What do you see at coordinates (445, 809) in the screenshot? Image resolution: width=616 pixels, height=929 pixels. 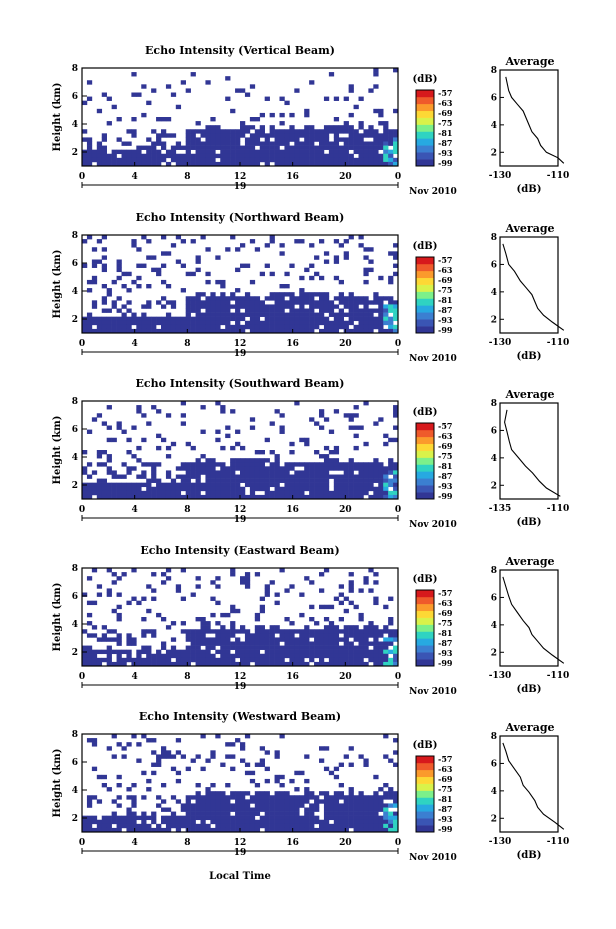 I see `colorbar-tick: -87` at bounding box center [445, 809].